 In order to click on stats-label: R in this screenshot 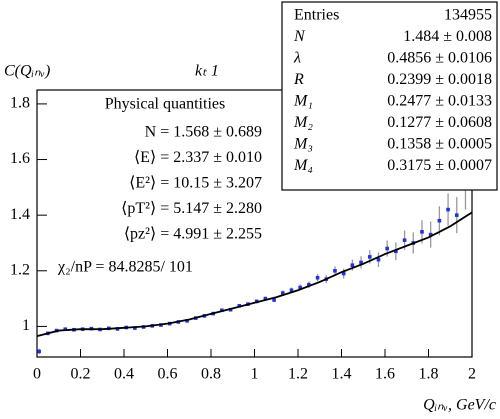, I will do `click(298, 79)`.